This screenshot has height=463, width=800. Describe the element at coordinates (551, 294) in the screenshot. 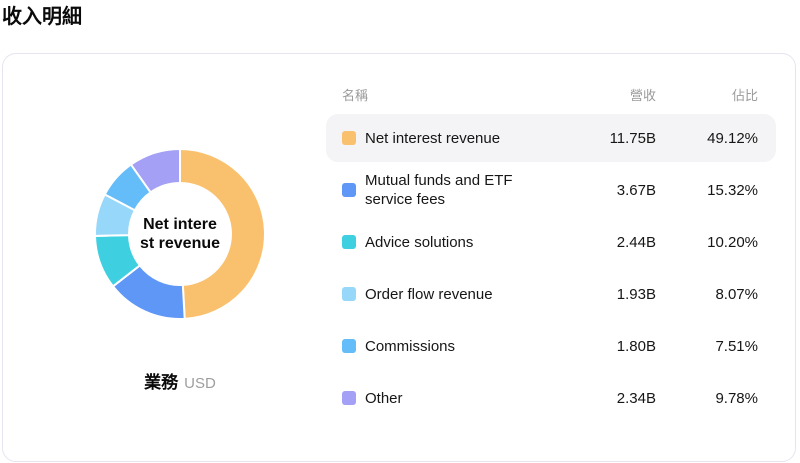

I see `table-row-order-flow-revenue: Order flow revenue 1.93B 8.07%` at that location.